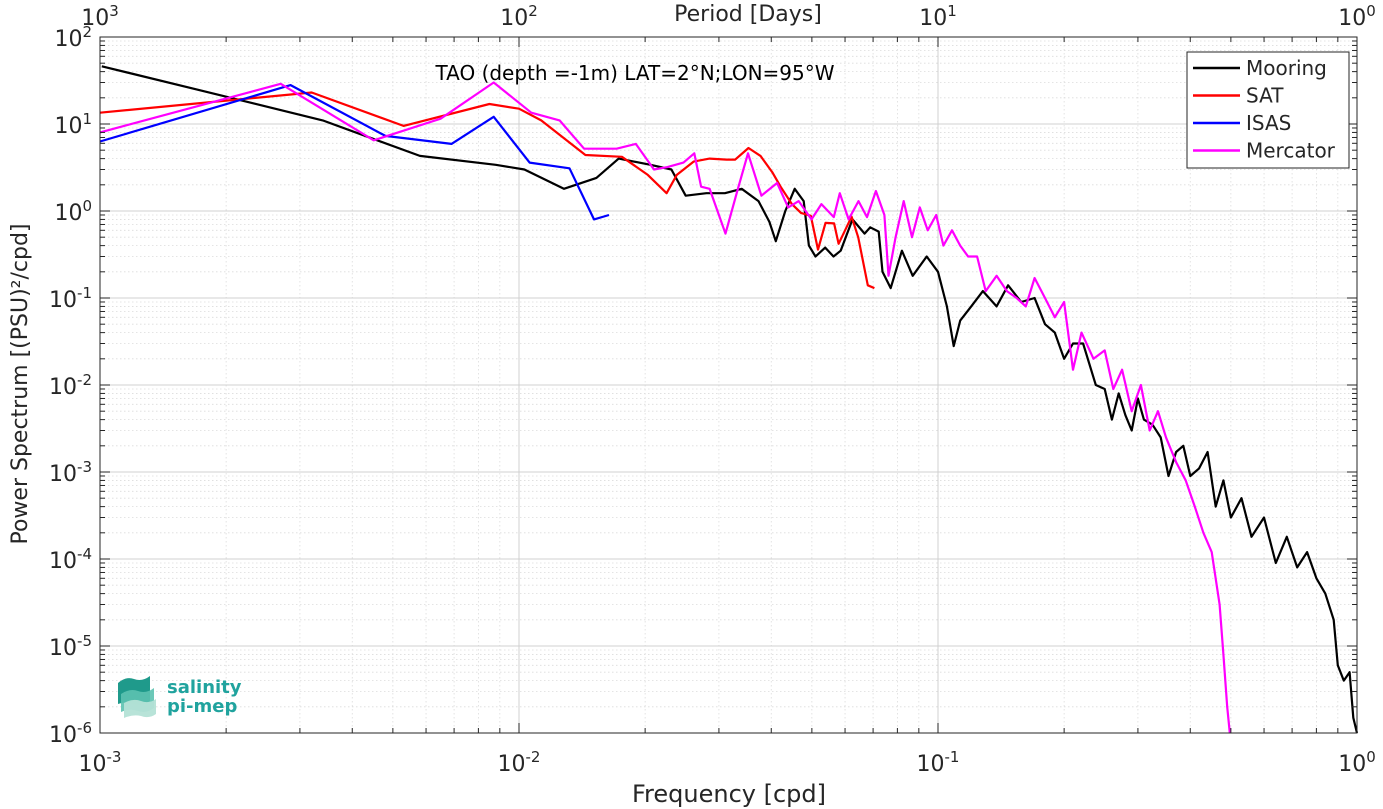  I want to click on legend-box, so click(1268, 110).